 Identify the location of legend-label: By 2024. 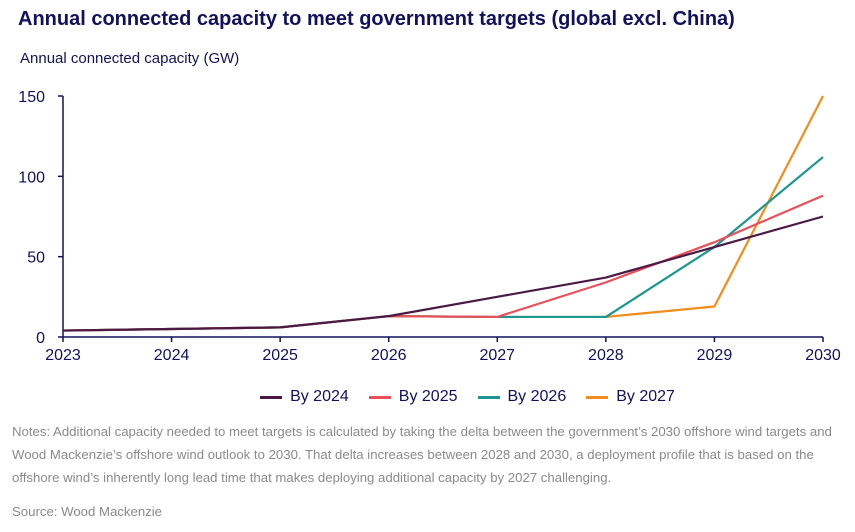
(319, 396).